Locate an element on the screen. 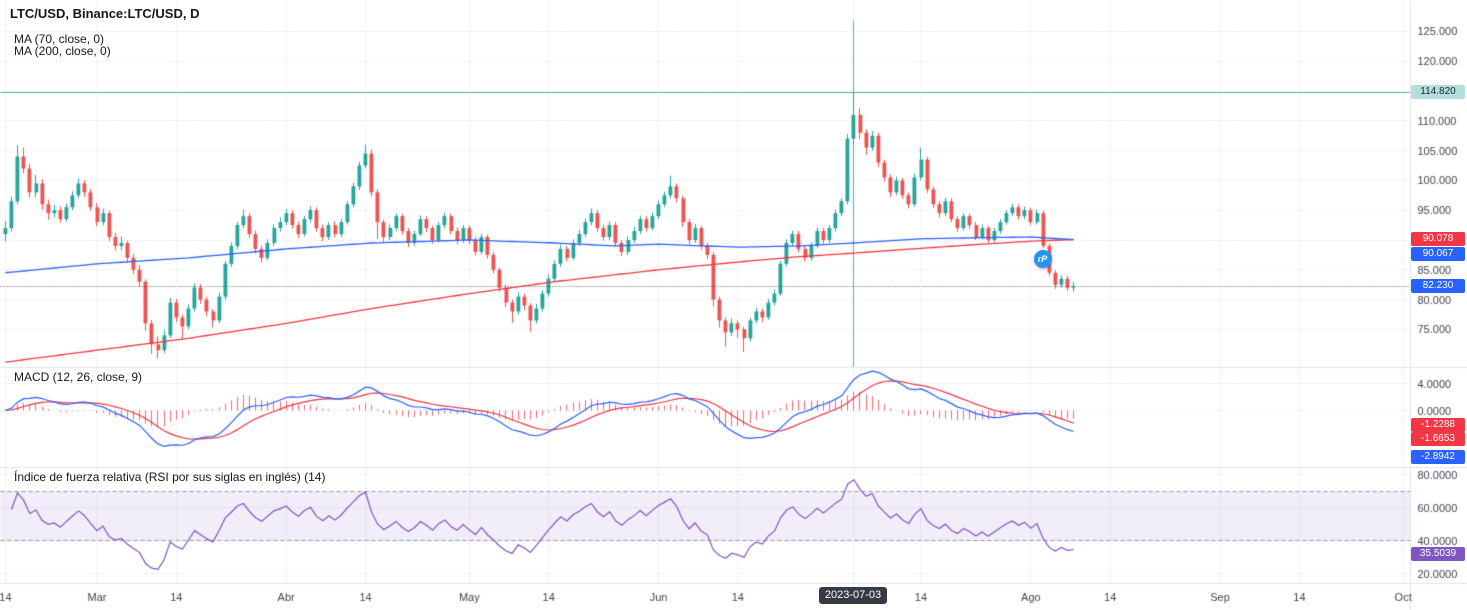  ma70-value-badge: 90.067 is located at coordinates (1438, 254).